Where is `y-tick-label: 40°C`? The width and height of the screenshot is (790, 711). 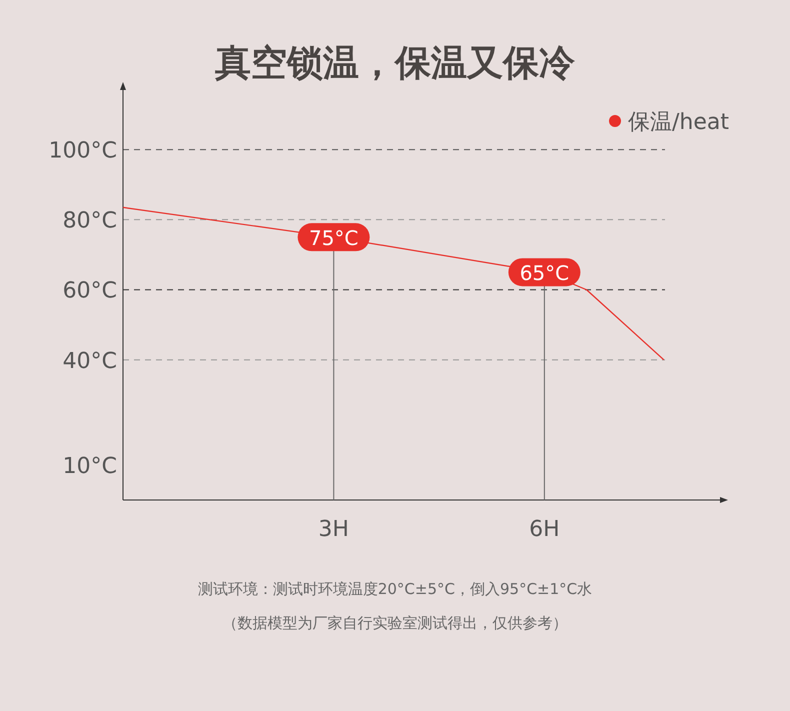
y-tick-label: 40°C is located at coordinates (89, 361).